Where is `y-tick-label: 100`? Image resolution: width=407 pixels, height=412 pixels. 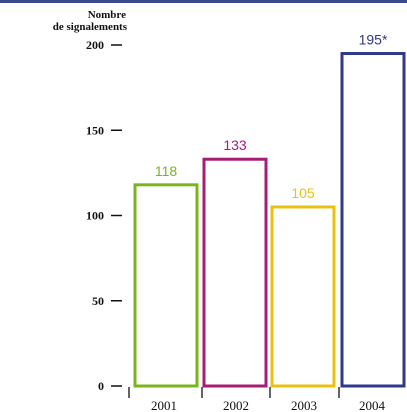
y-tick-label: 100 is located at coordinates (95, 216).